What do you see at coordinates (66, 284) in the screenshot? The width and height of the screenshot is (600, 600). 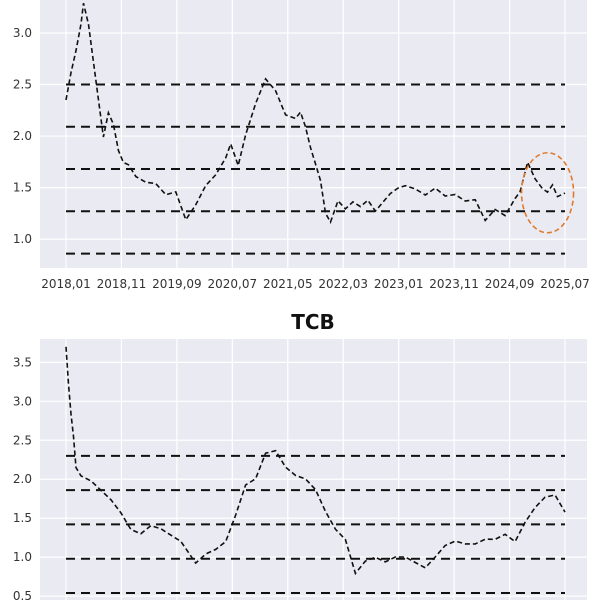 I see `x-tick-label: 2018,01` at bounding box center [66, 284].